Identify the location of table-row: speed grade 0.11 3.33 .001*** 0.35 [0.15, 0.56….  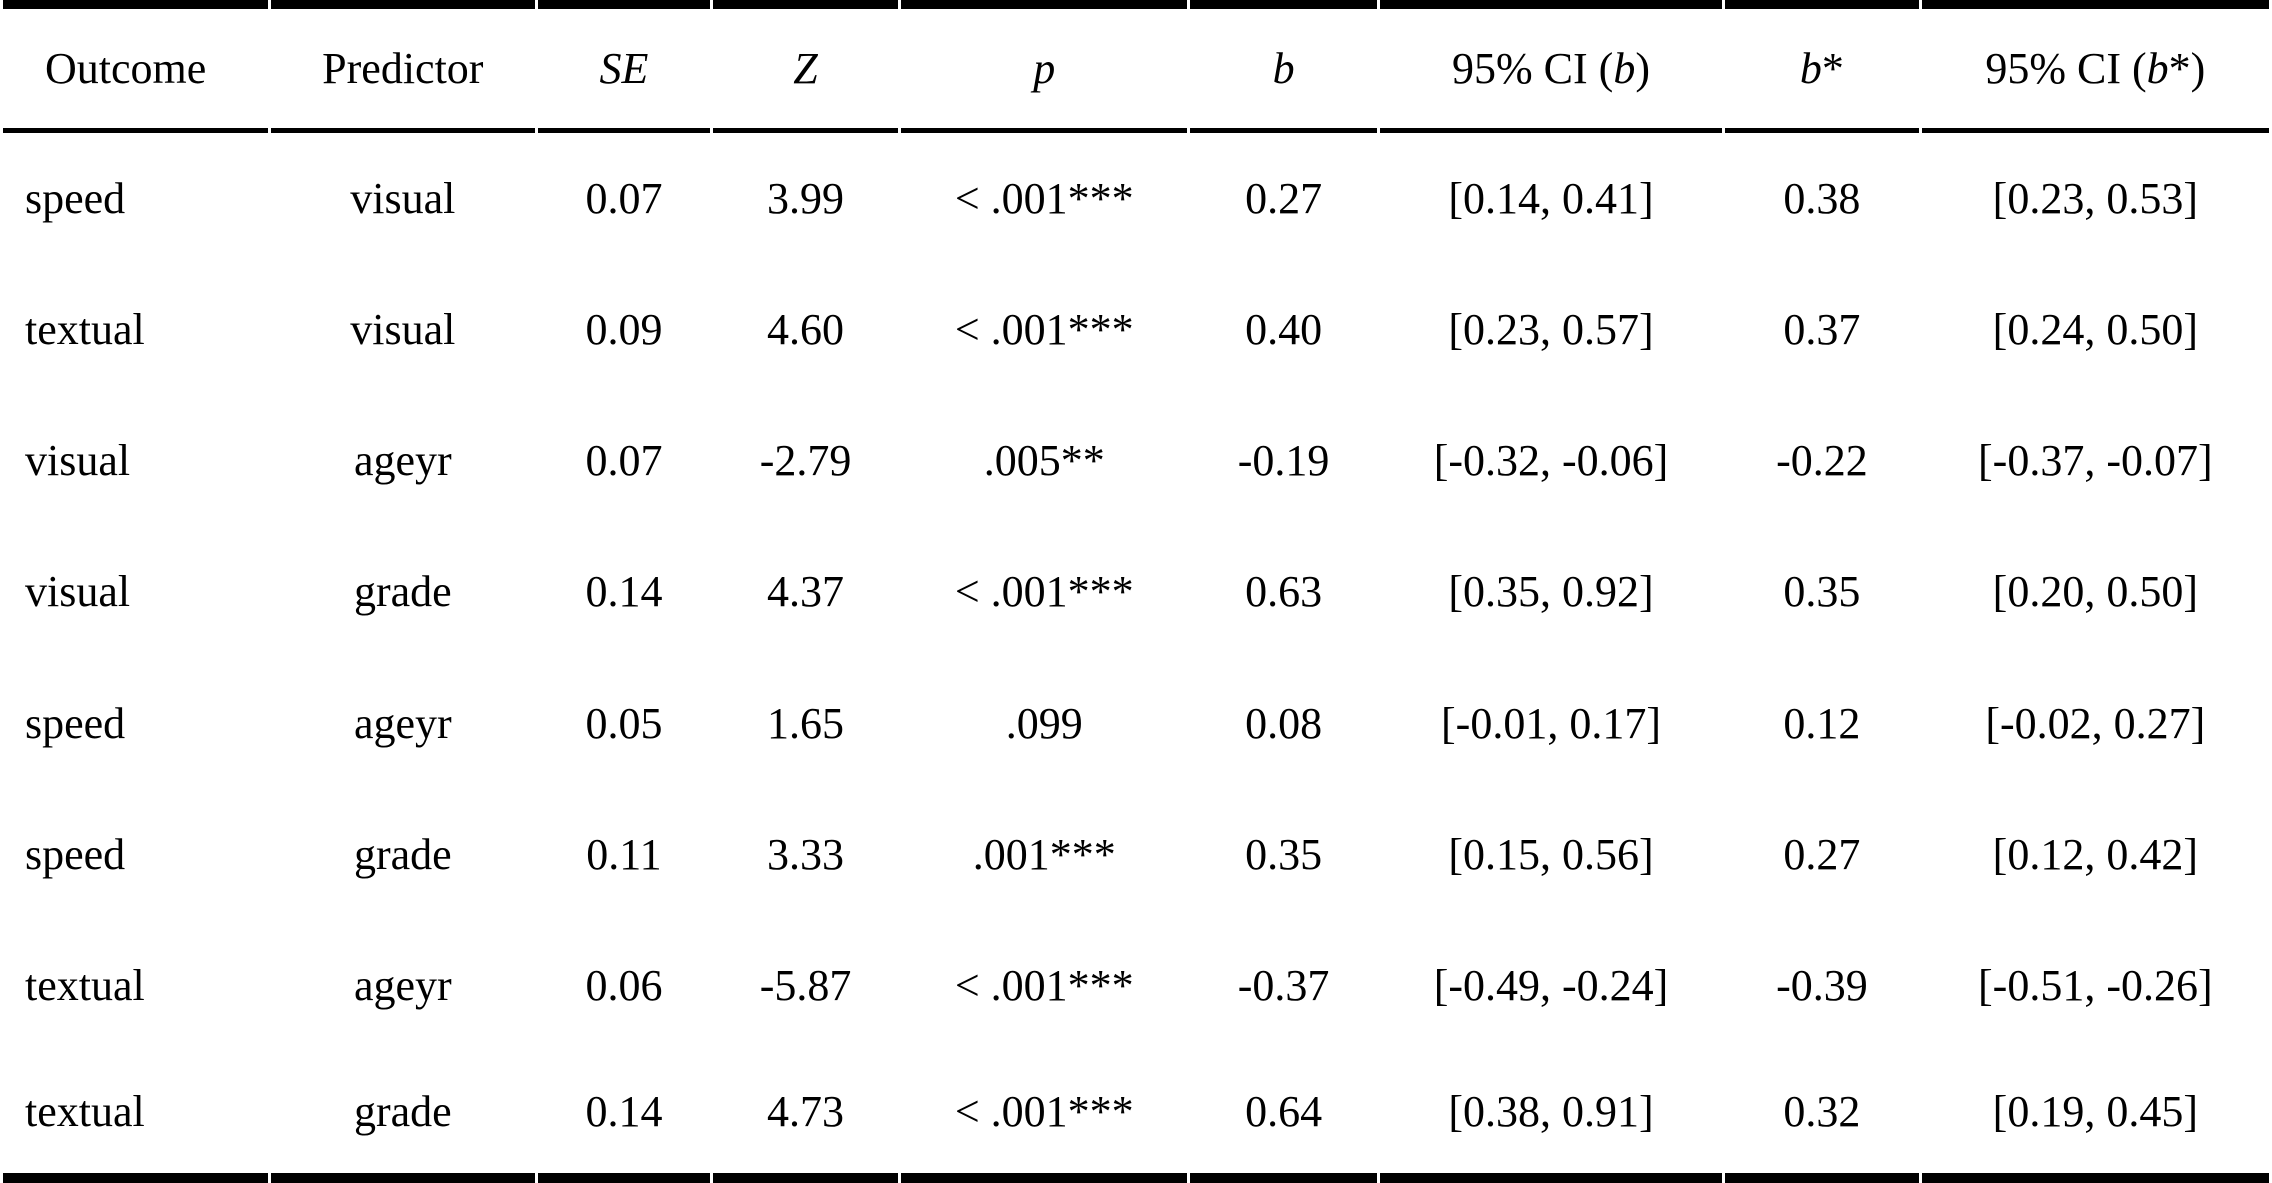
(1136, 854).